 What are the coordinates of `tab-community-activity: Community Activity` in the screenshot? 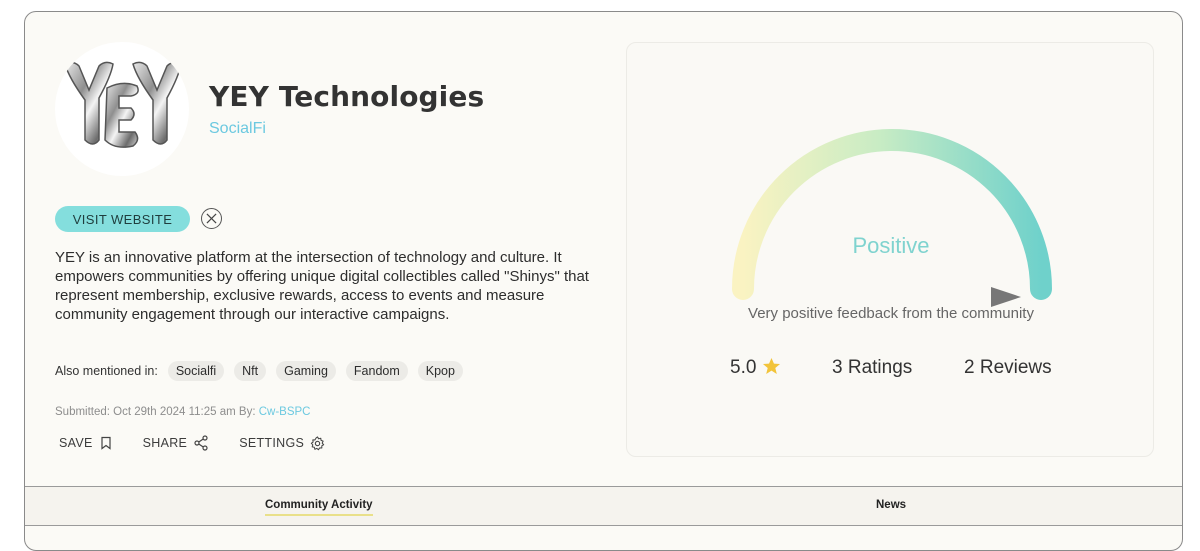 It's located at (319, 507).